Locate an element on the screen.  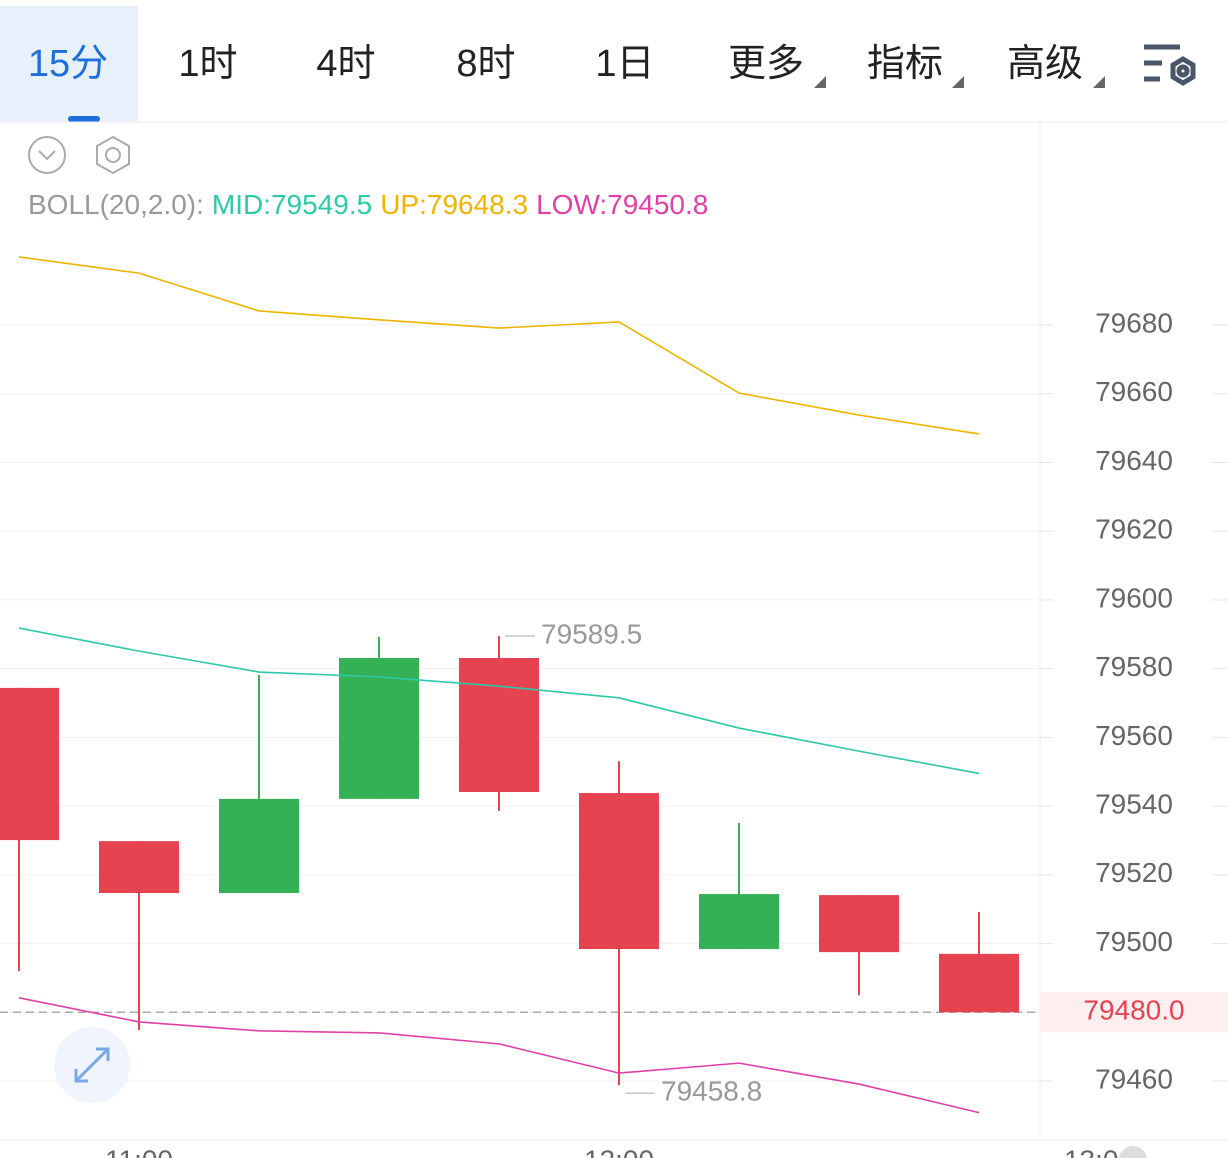
tab: 15分 is located at coordinates (68, 64).